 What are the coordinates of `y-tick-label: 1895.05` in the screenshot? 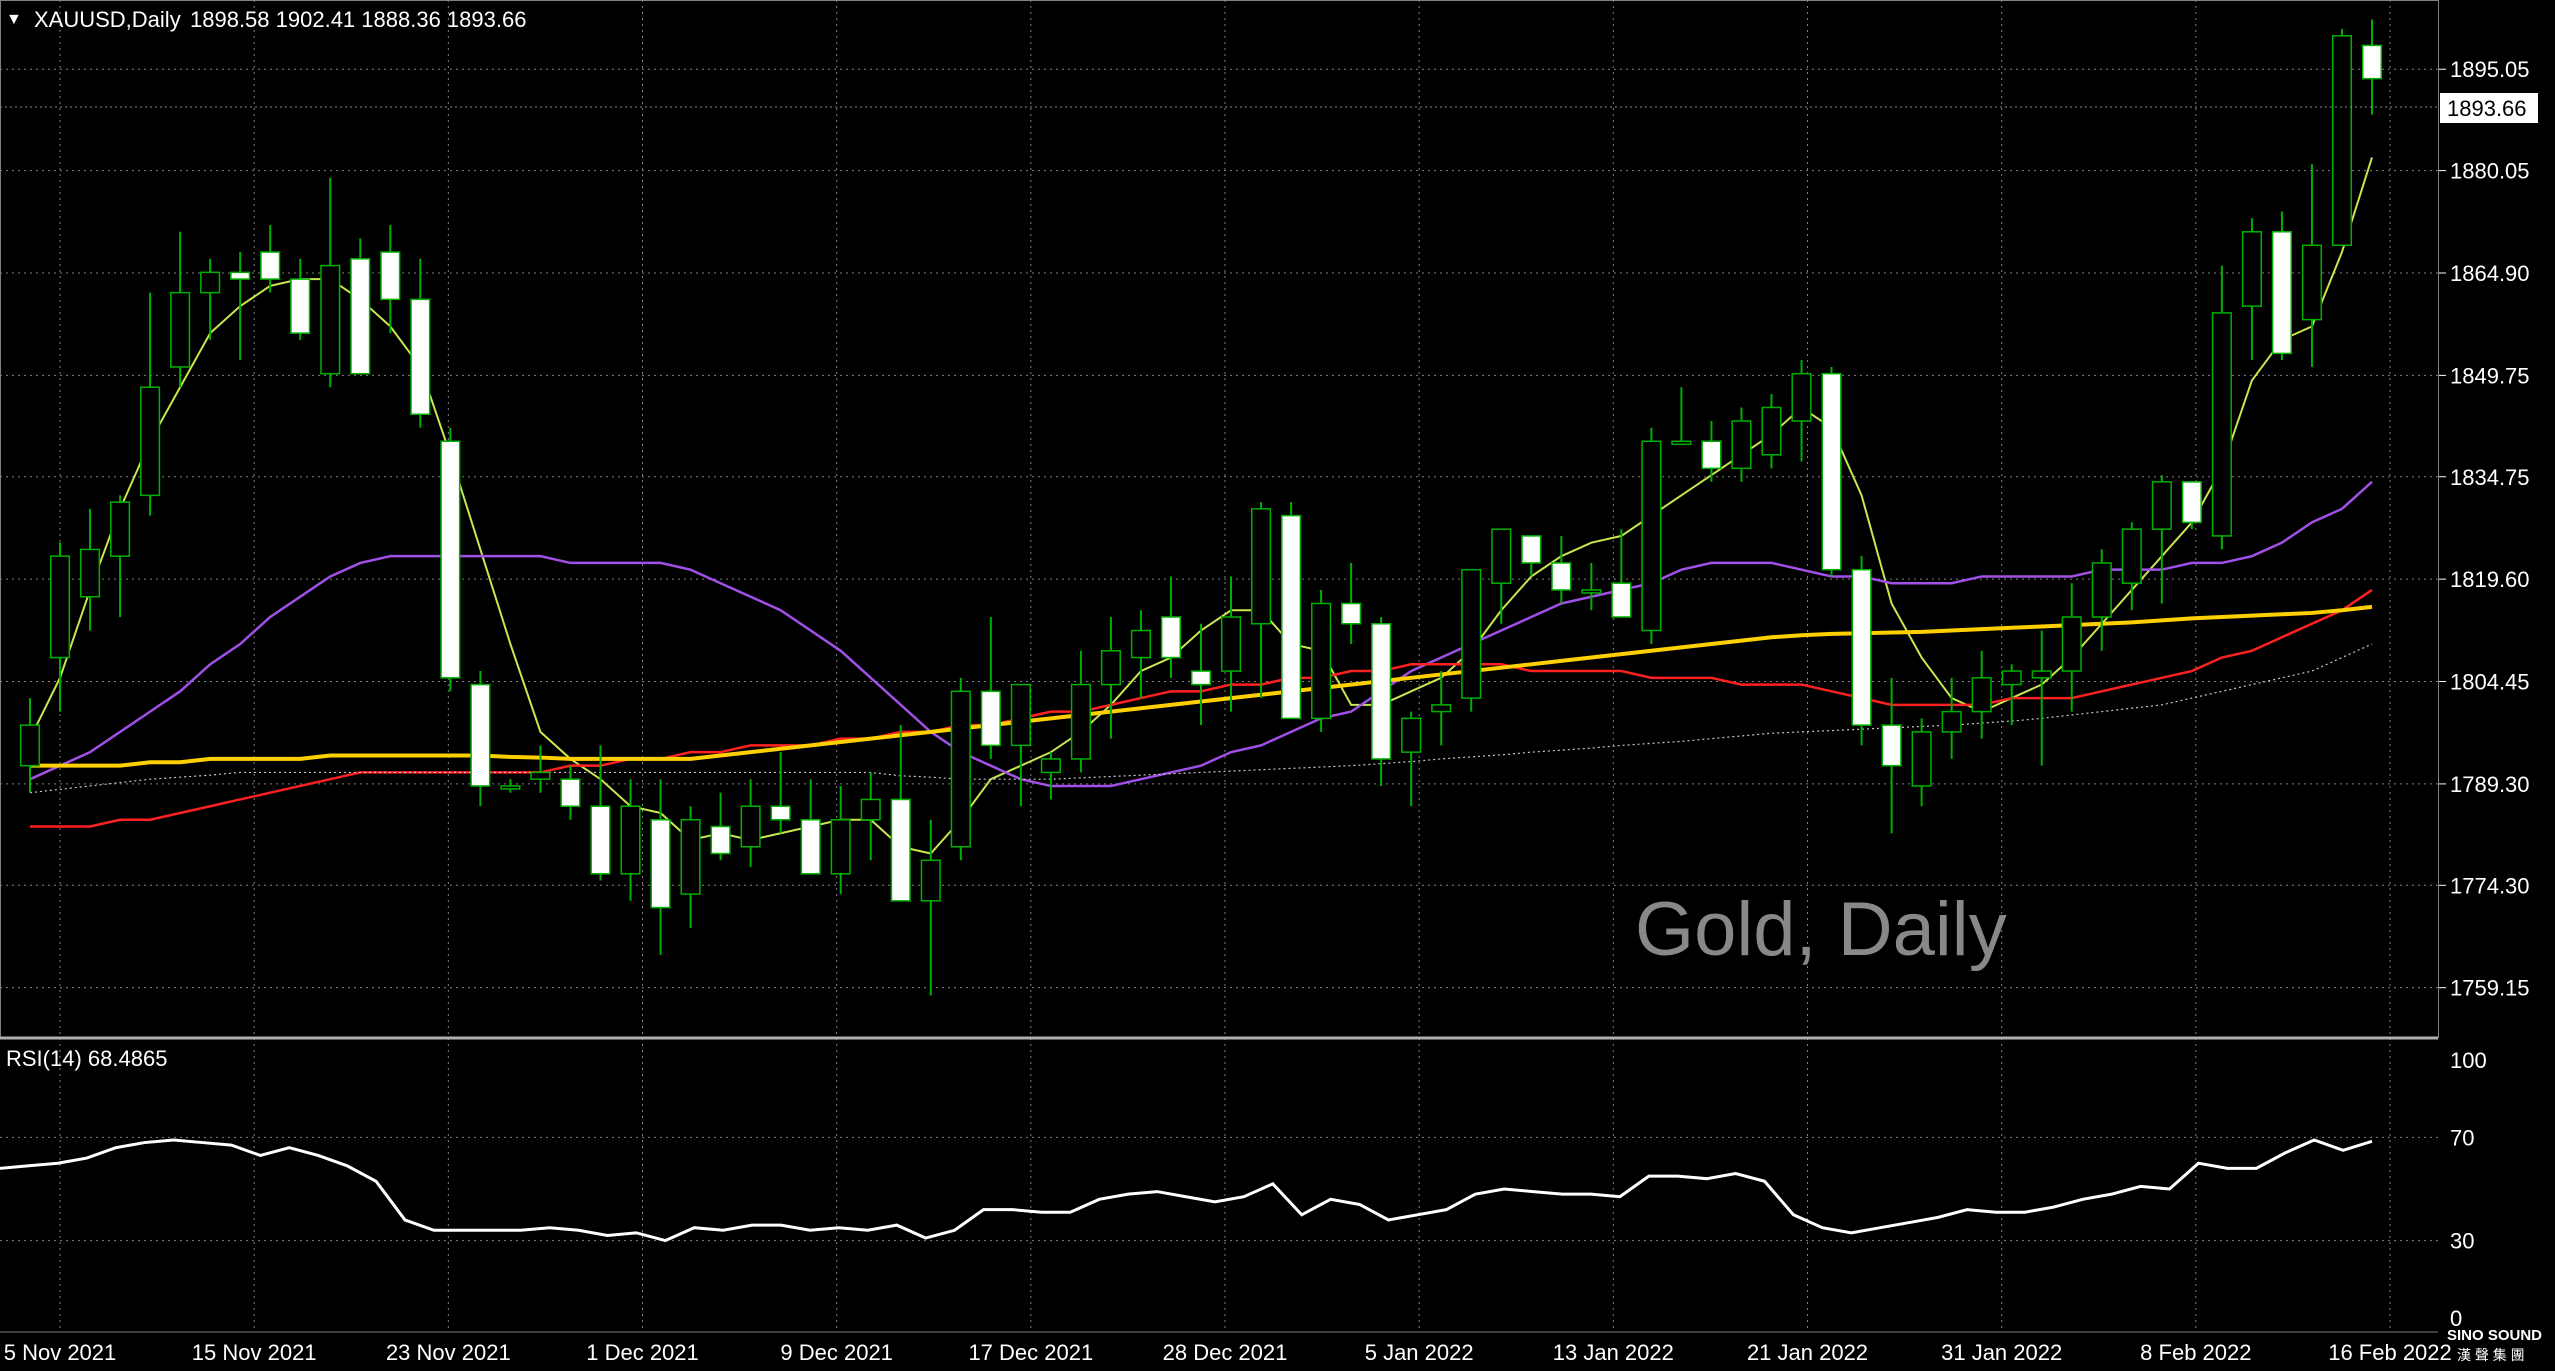 It's located at (2490, 69).